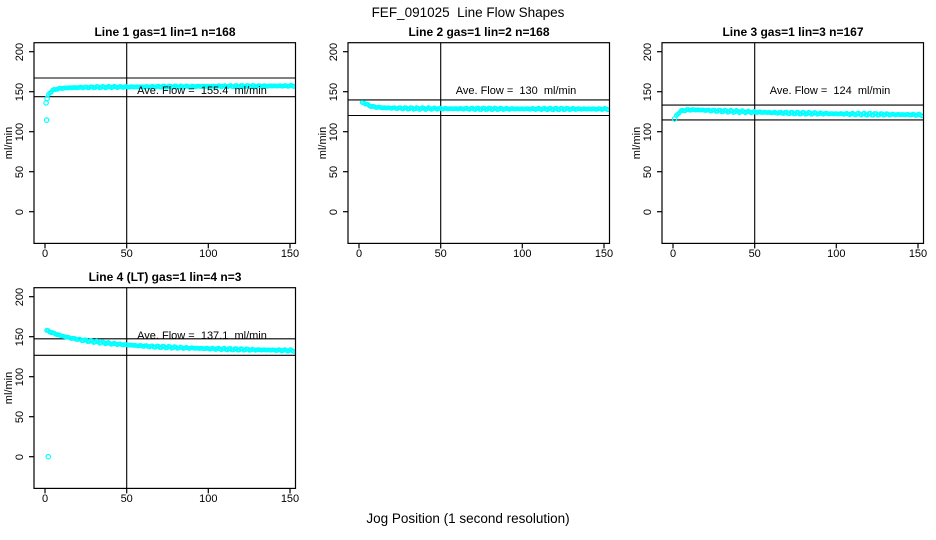 The height and width of the screenshot is (540, 936). What do you see at coordinates (165, 32) in the screenshot?
I see `panel-title: Line 1 gas=1 lin=1 n=168` at bounding box center [165, 32].